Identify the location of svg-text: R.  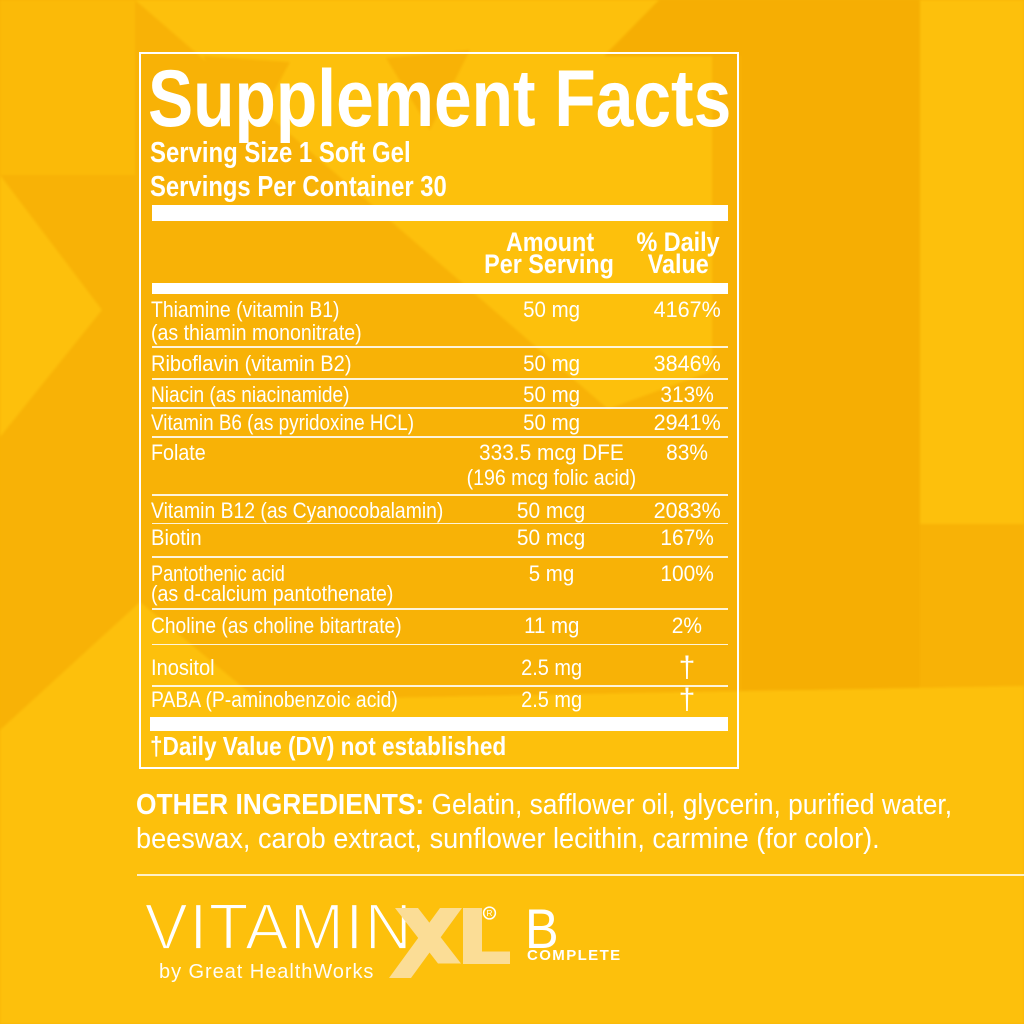
(490, 913).